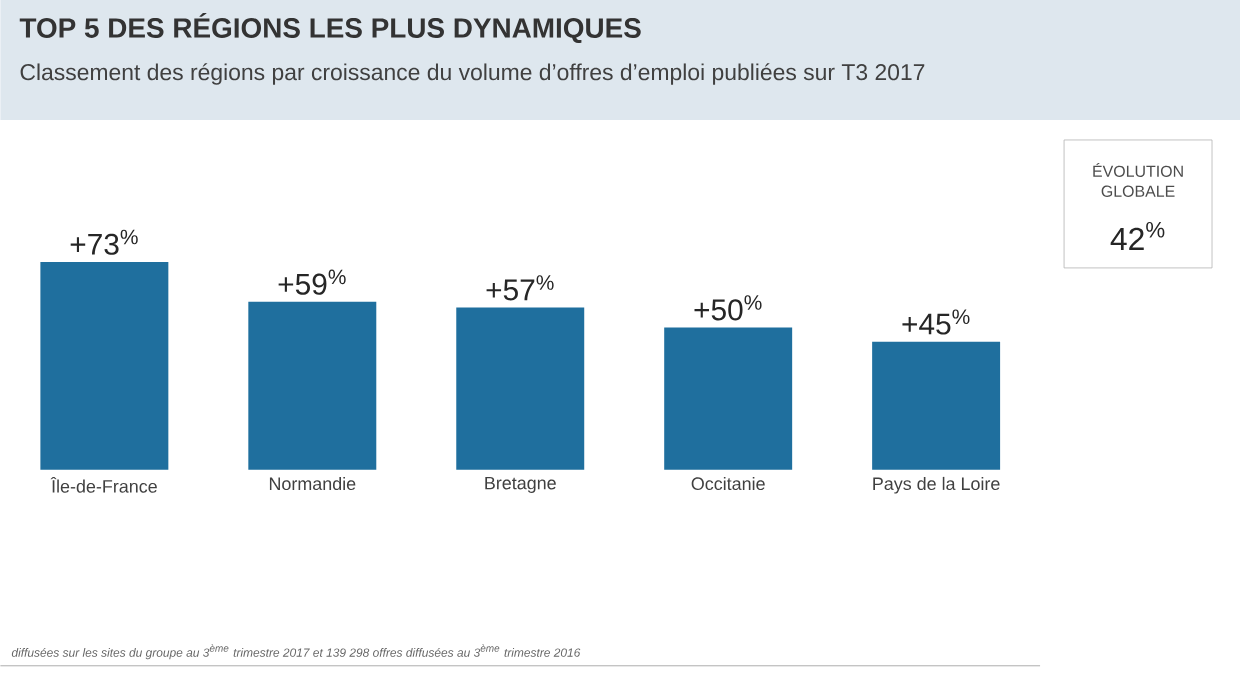 The width and height of the screenshot is (1240, 700). I want to click on data-label: +73$^{%}$, so click(104, 242).